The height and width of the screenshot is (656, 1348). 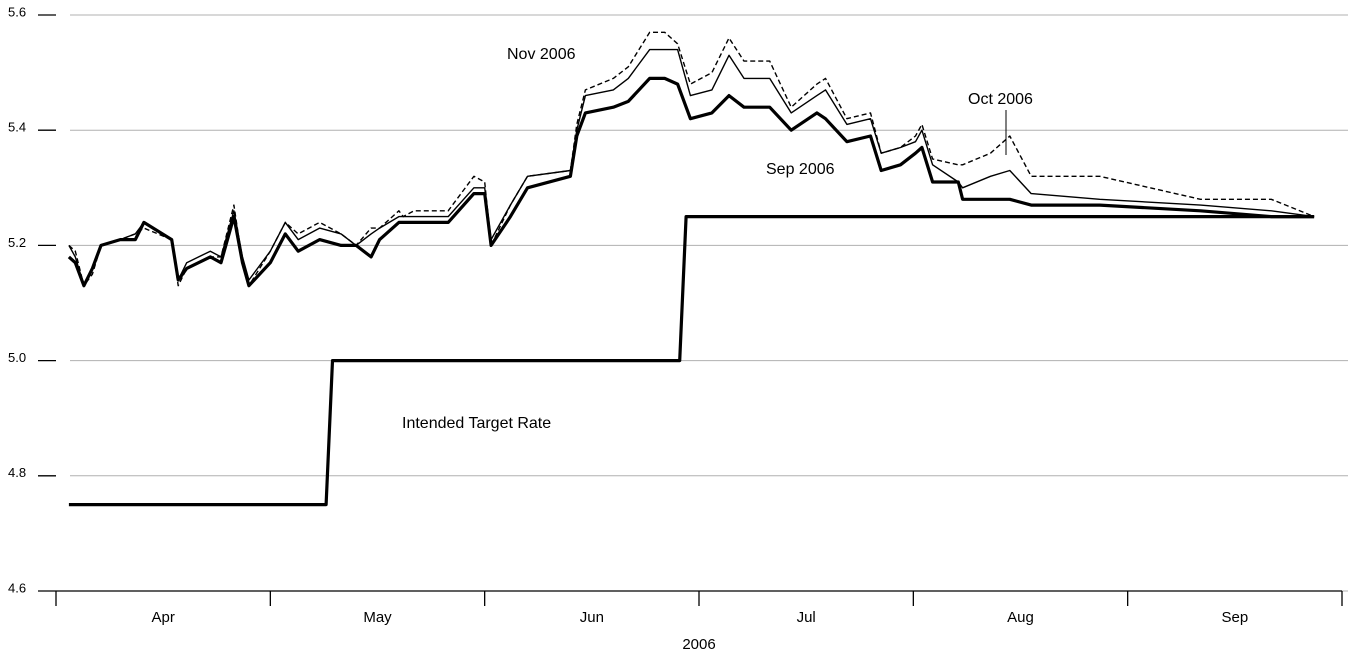 What do you see at coordinates (806, 617) in the screenshot?
I see `x-tick-label: Jul` at bounding box center [806, 617].